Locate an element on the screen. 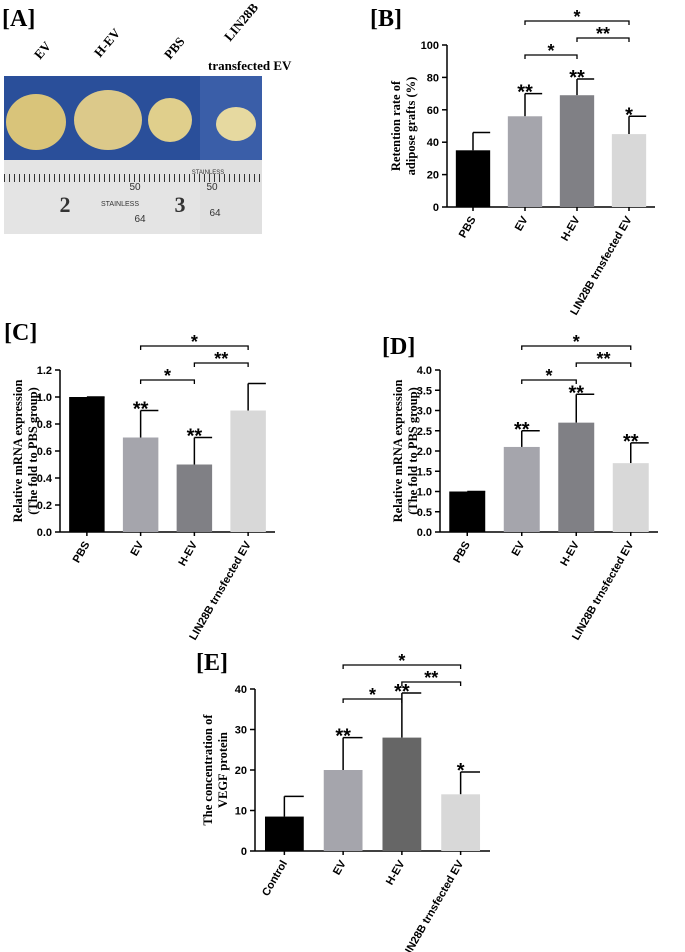  ruler-text: 3 is located at coordinates (180, 204).